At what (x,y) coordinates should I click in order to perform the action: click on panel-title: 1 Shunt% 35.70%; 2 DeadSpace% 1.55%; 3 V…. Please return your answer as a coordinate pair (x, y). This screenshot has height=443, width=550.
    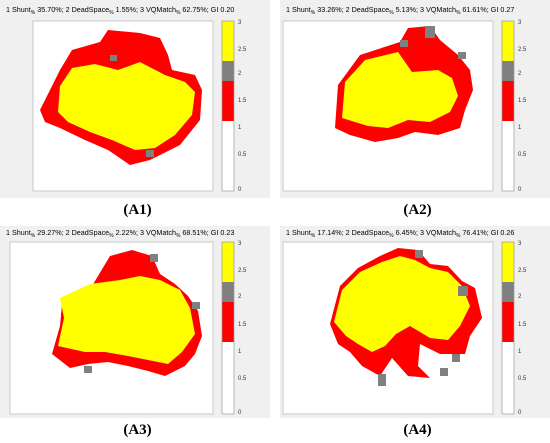
    Looking at the image, I should click on (120, 10).